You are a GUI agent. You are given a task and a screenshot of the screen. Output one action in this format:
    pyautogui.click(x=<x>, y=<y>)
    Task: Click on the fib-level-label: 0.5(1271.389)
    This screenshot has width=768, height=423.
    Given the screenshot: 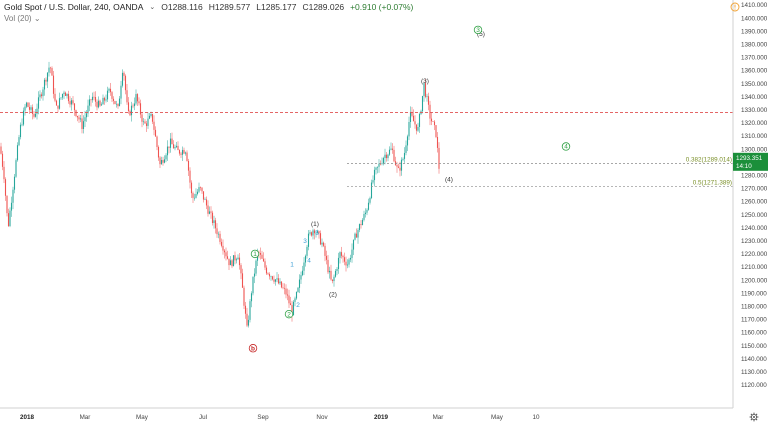 What is the action you would take?
    pyautogui.click(x=712, y=183)
    